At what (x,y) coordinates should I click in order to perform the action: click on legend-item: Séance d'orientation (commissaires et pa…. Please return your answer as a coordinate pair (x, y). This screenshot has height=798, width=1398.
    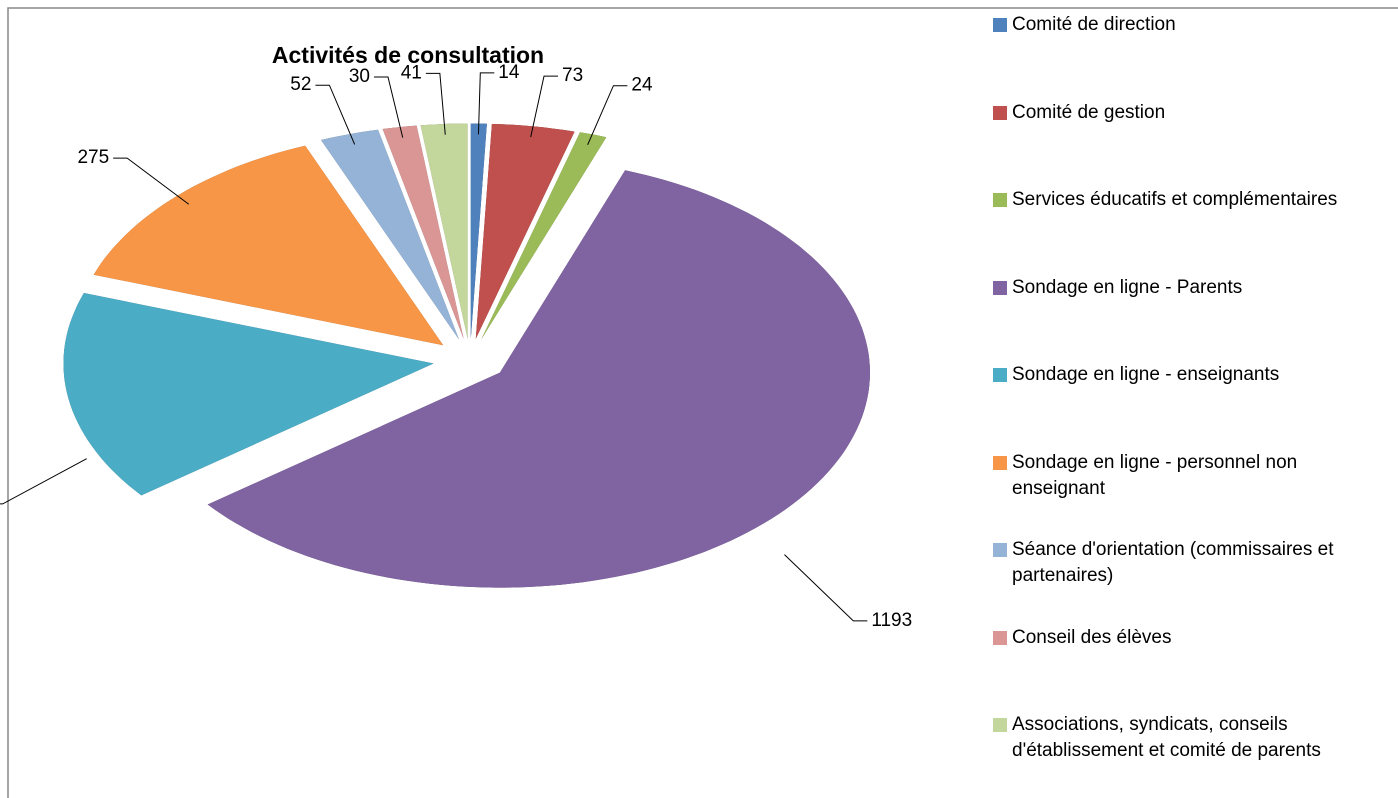
    Looking at the image, I should click on (1190, 563).